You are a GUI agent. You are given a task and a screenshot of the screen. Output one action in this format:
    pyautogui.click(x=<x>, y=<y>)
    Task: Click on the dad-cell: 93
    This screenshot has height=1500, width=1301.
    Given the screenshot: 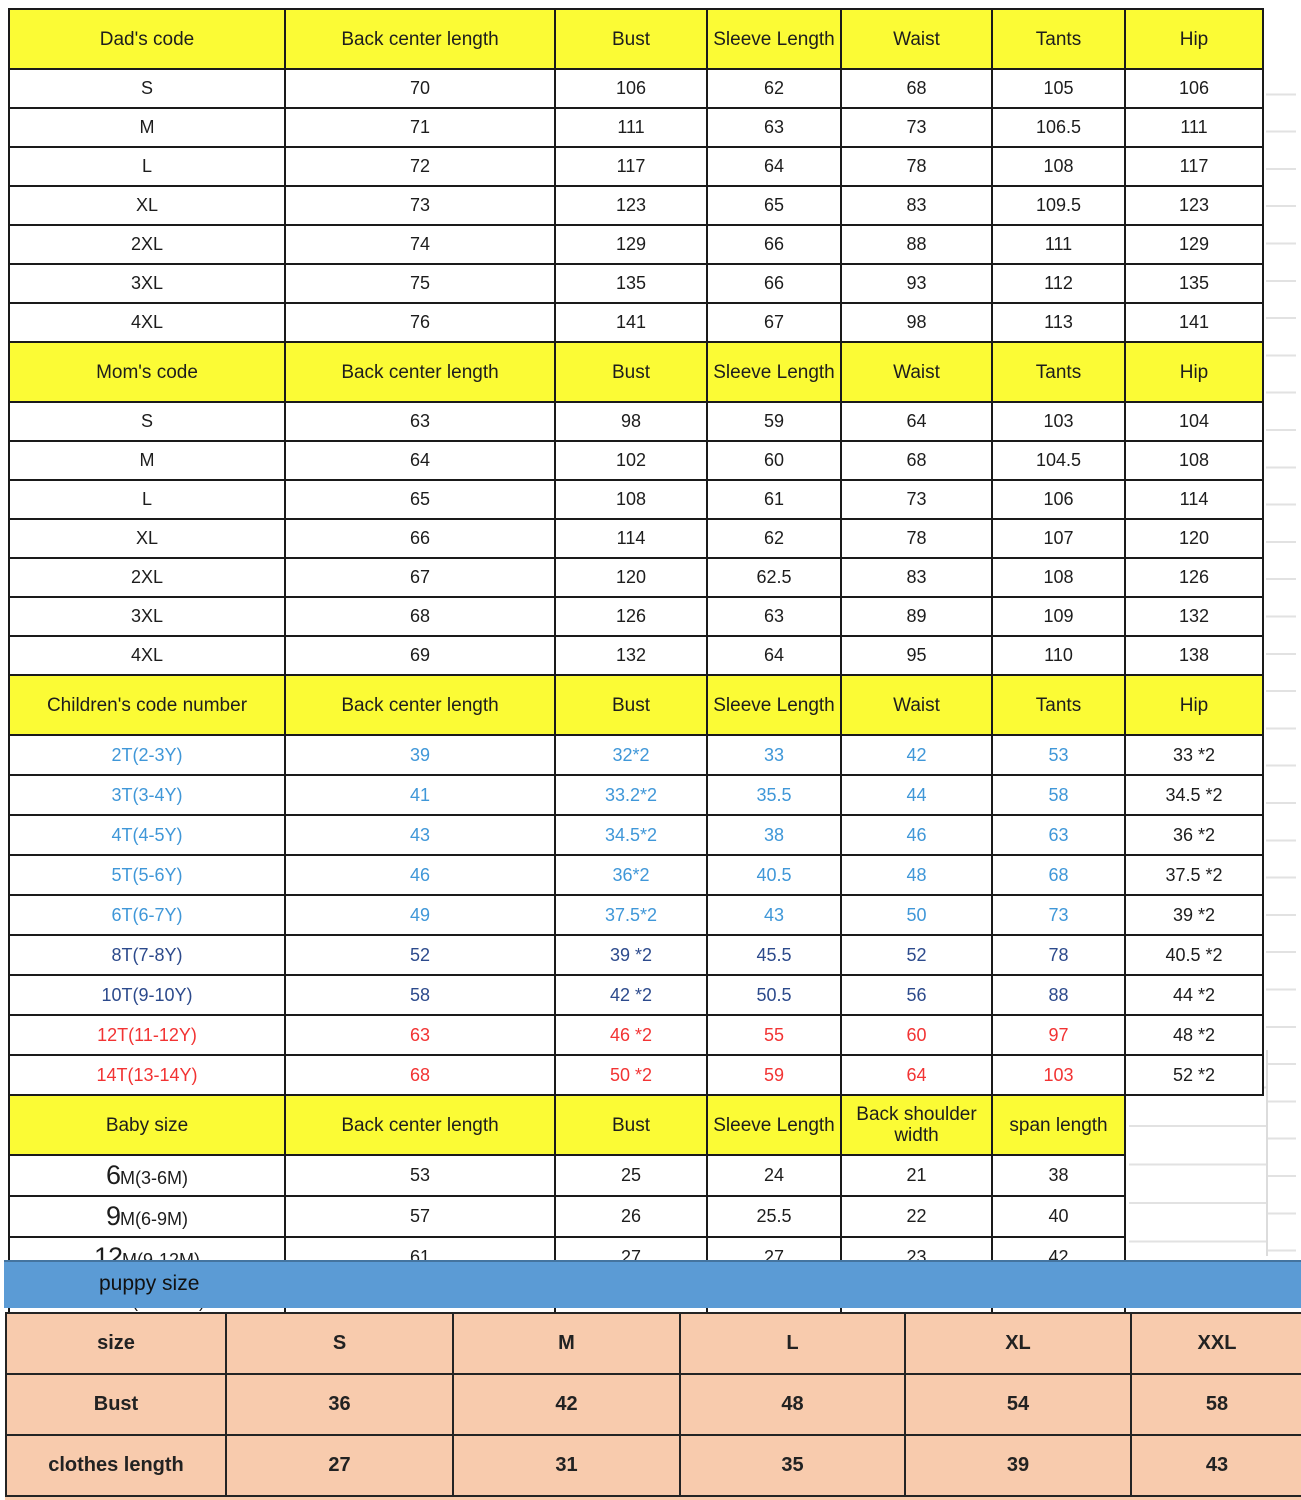 What is the action you would take?
    pyautogui.click(x=916, y=283)
    